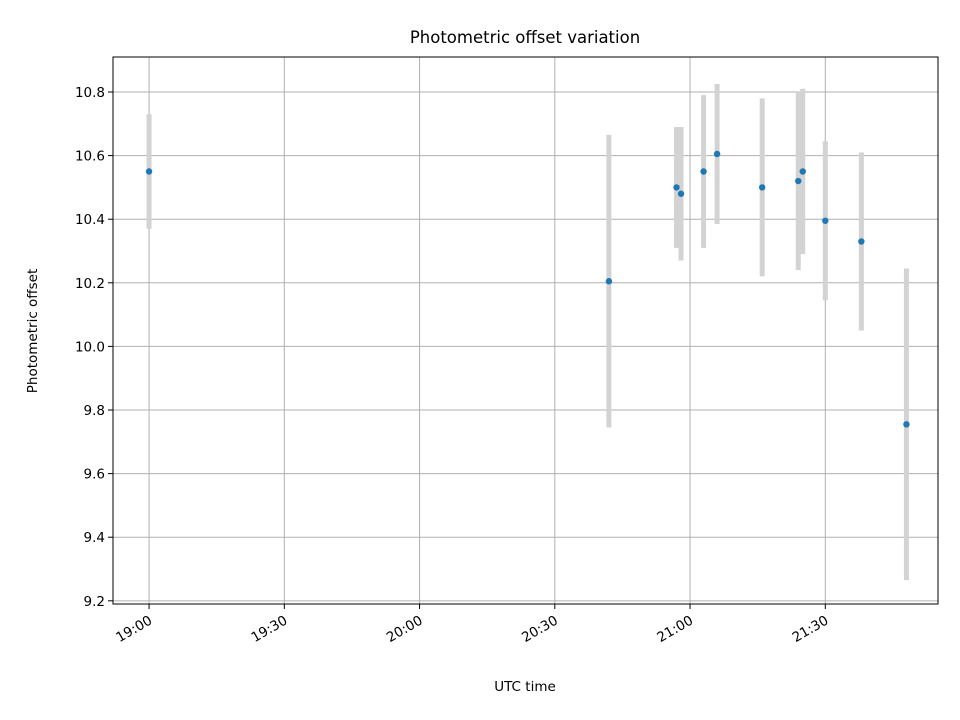 This screenshot has width=960, height=720. I want to click on y-tick-label: 10.0, so click(90, 347).